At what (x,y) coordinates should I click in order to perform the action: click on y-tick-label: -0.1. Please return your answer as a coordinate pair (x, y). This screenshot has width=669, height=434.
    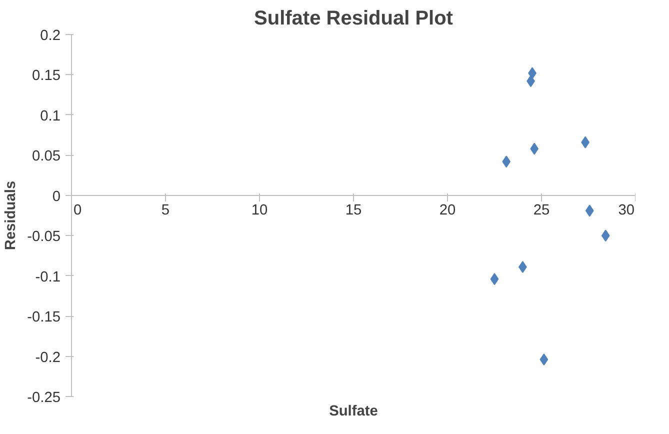
    Looking at the image, I should click on (48, 277).